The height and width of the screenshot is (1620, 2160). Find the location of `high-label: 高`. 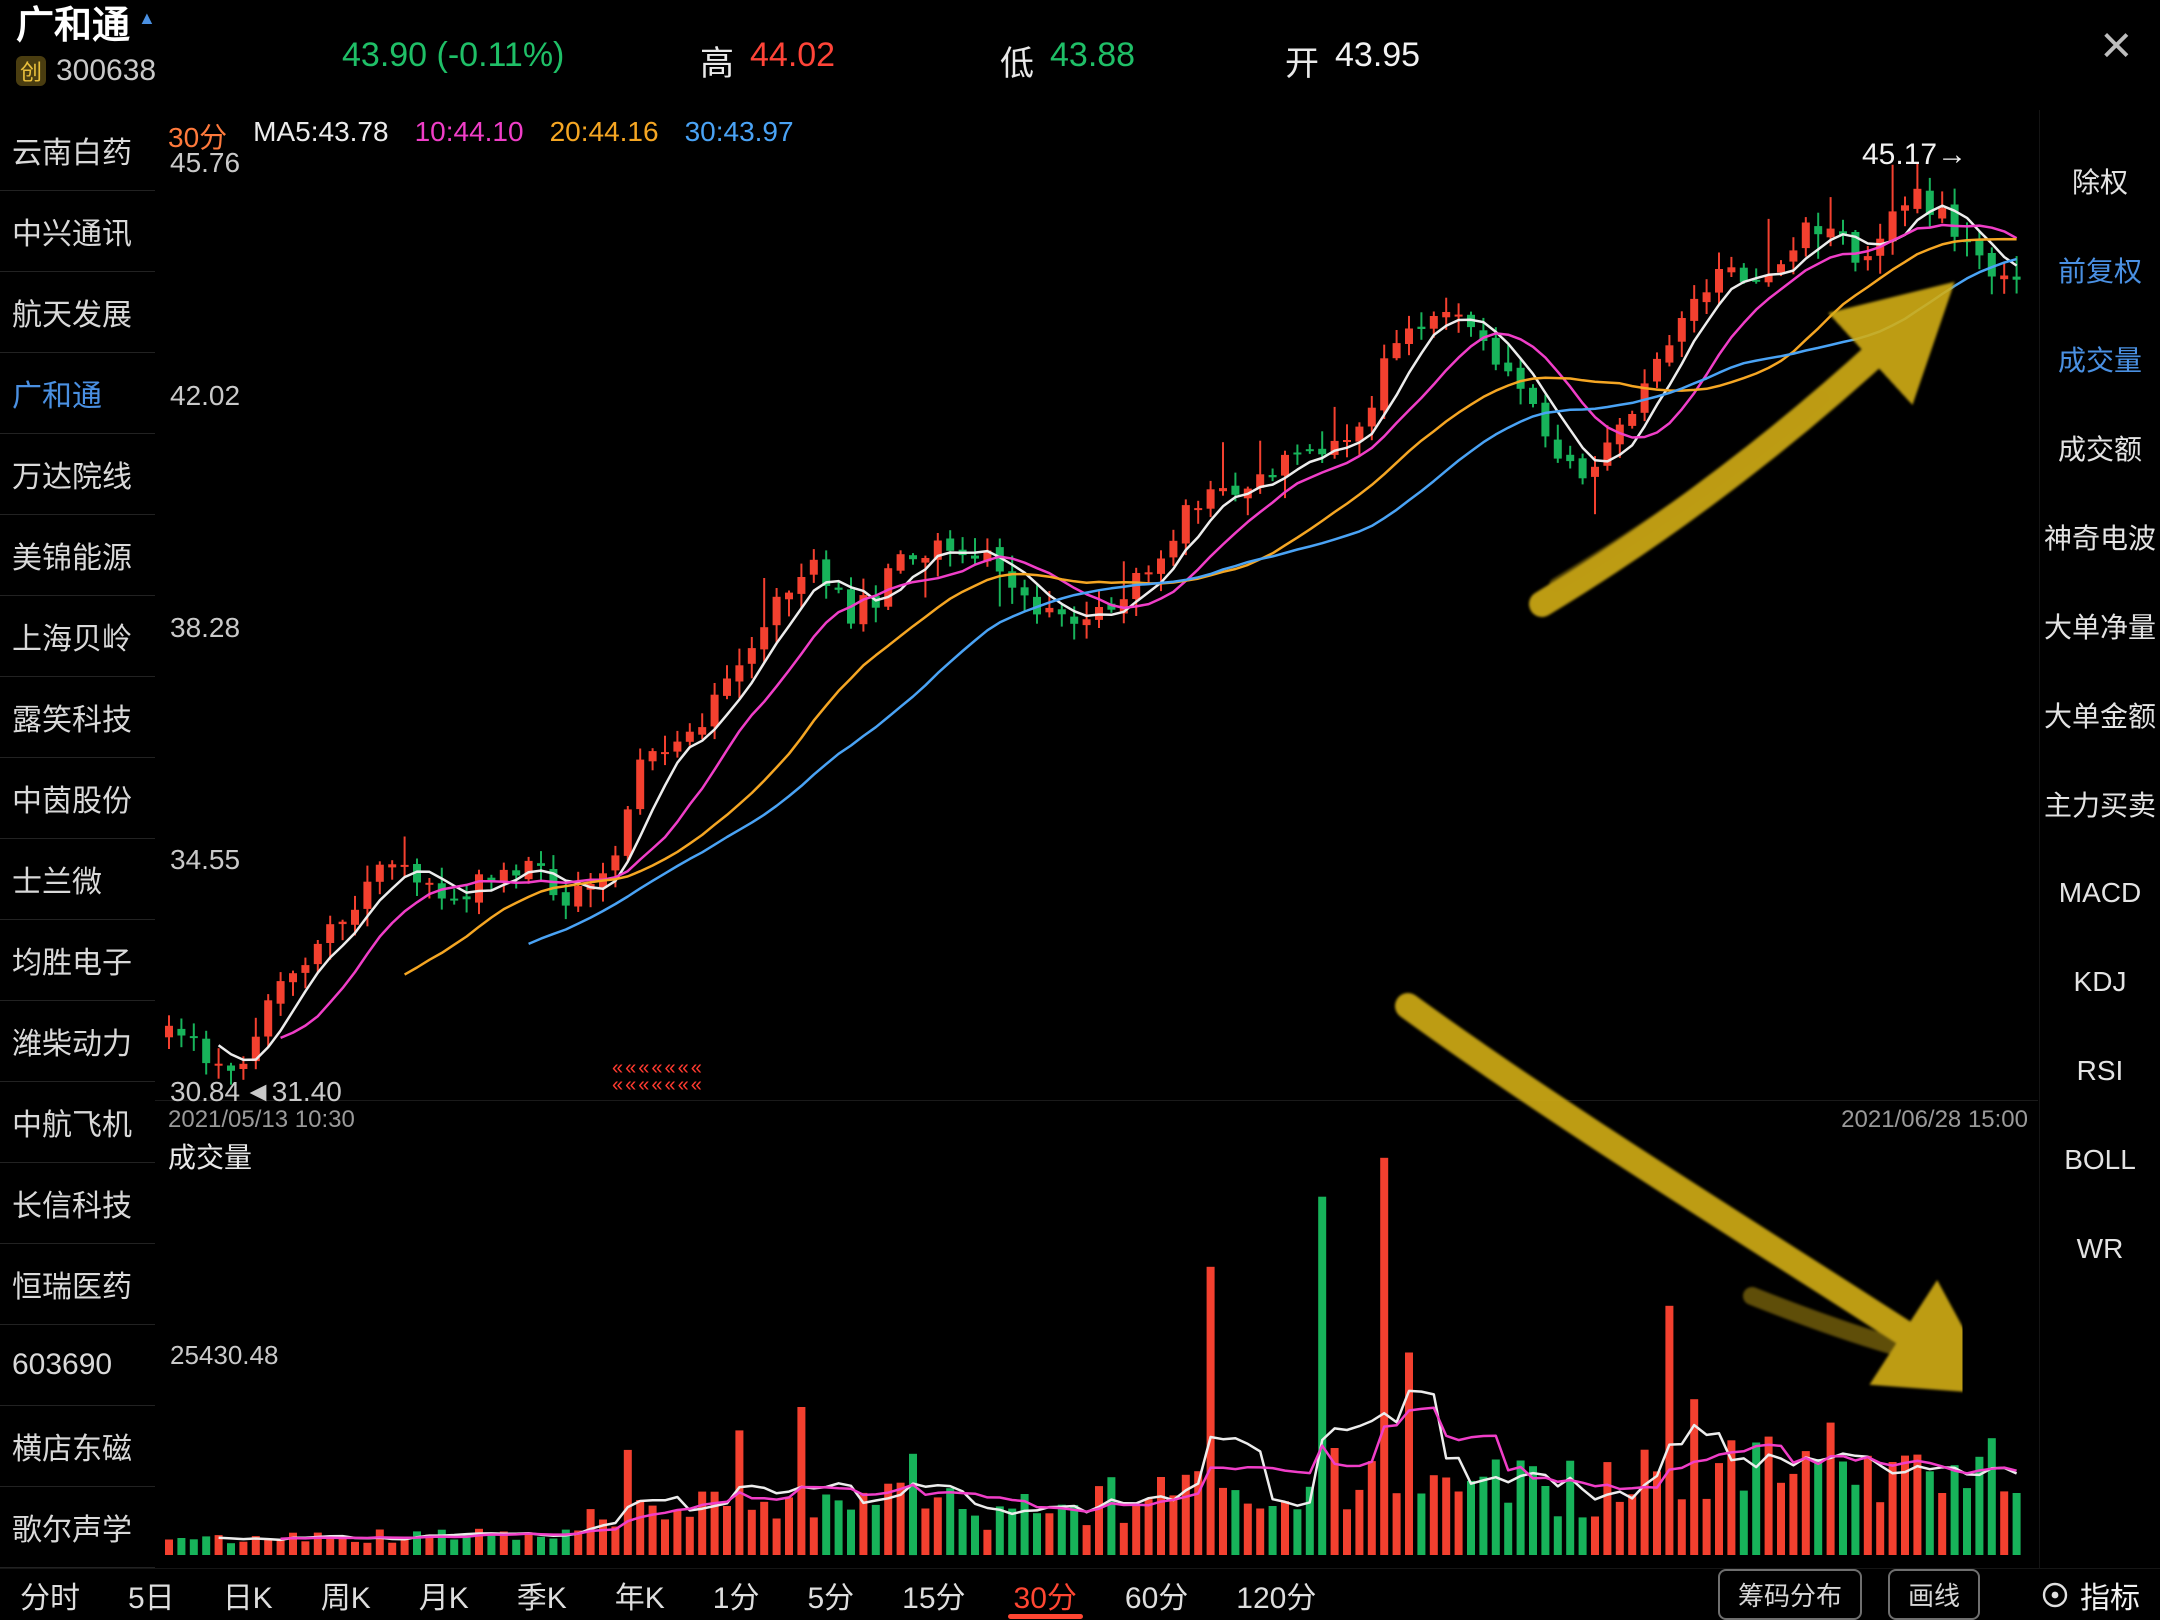

high-label: 高 is located at coordinates (717, 64).